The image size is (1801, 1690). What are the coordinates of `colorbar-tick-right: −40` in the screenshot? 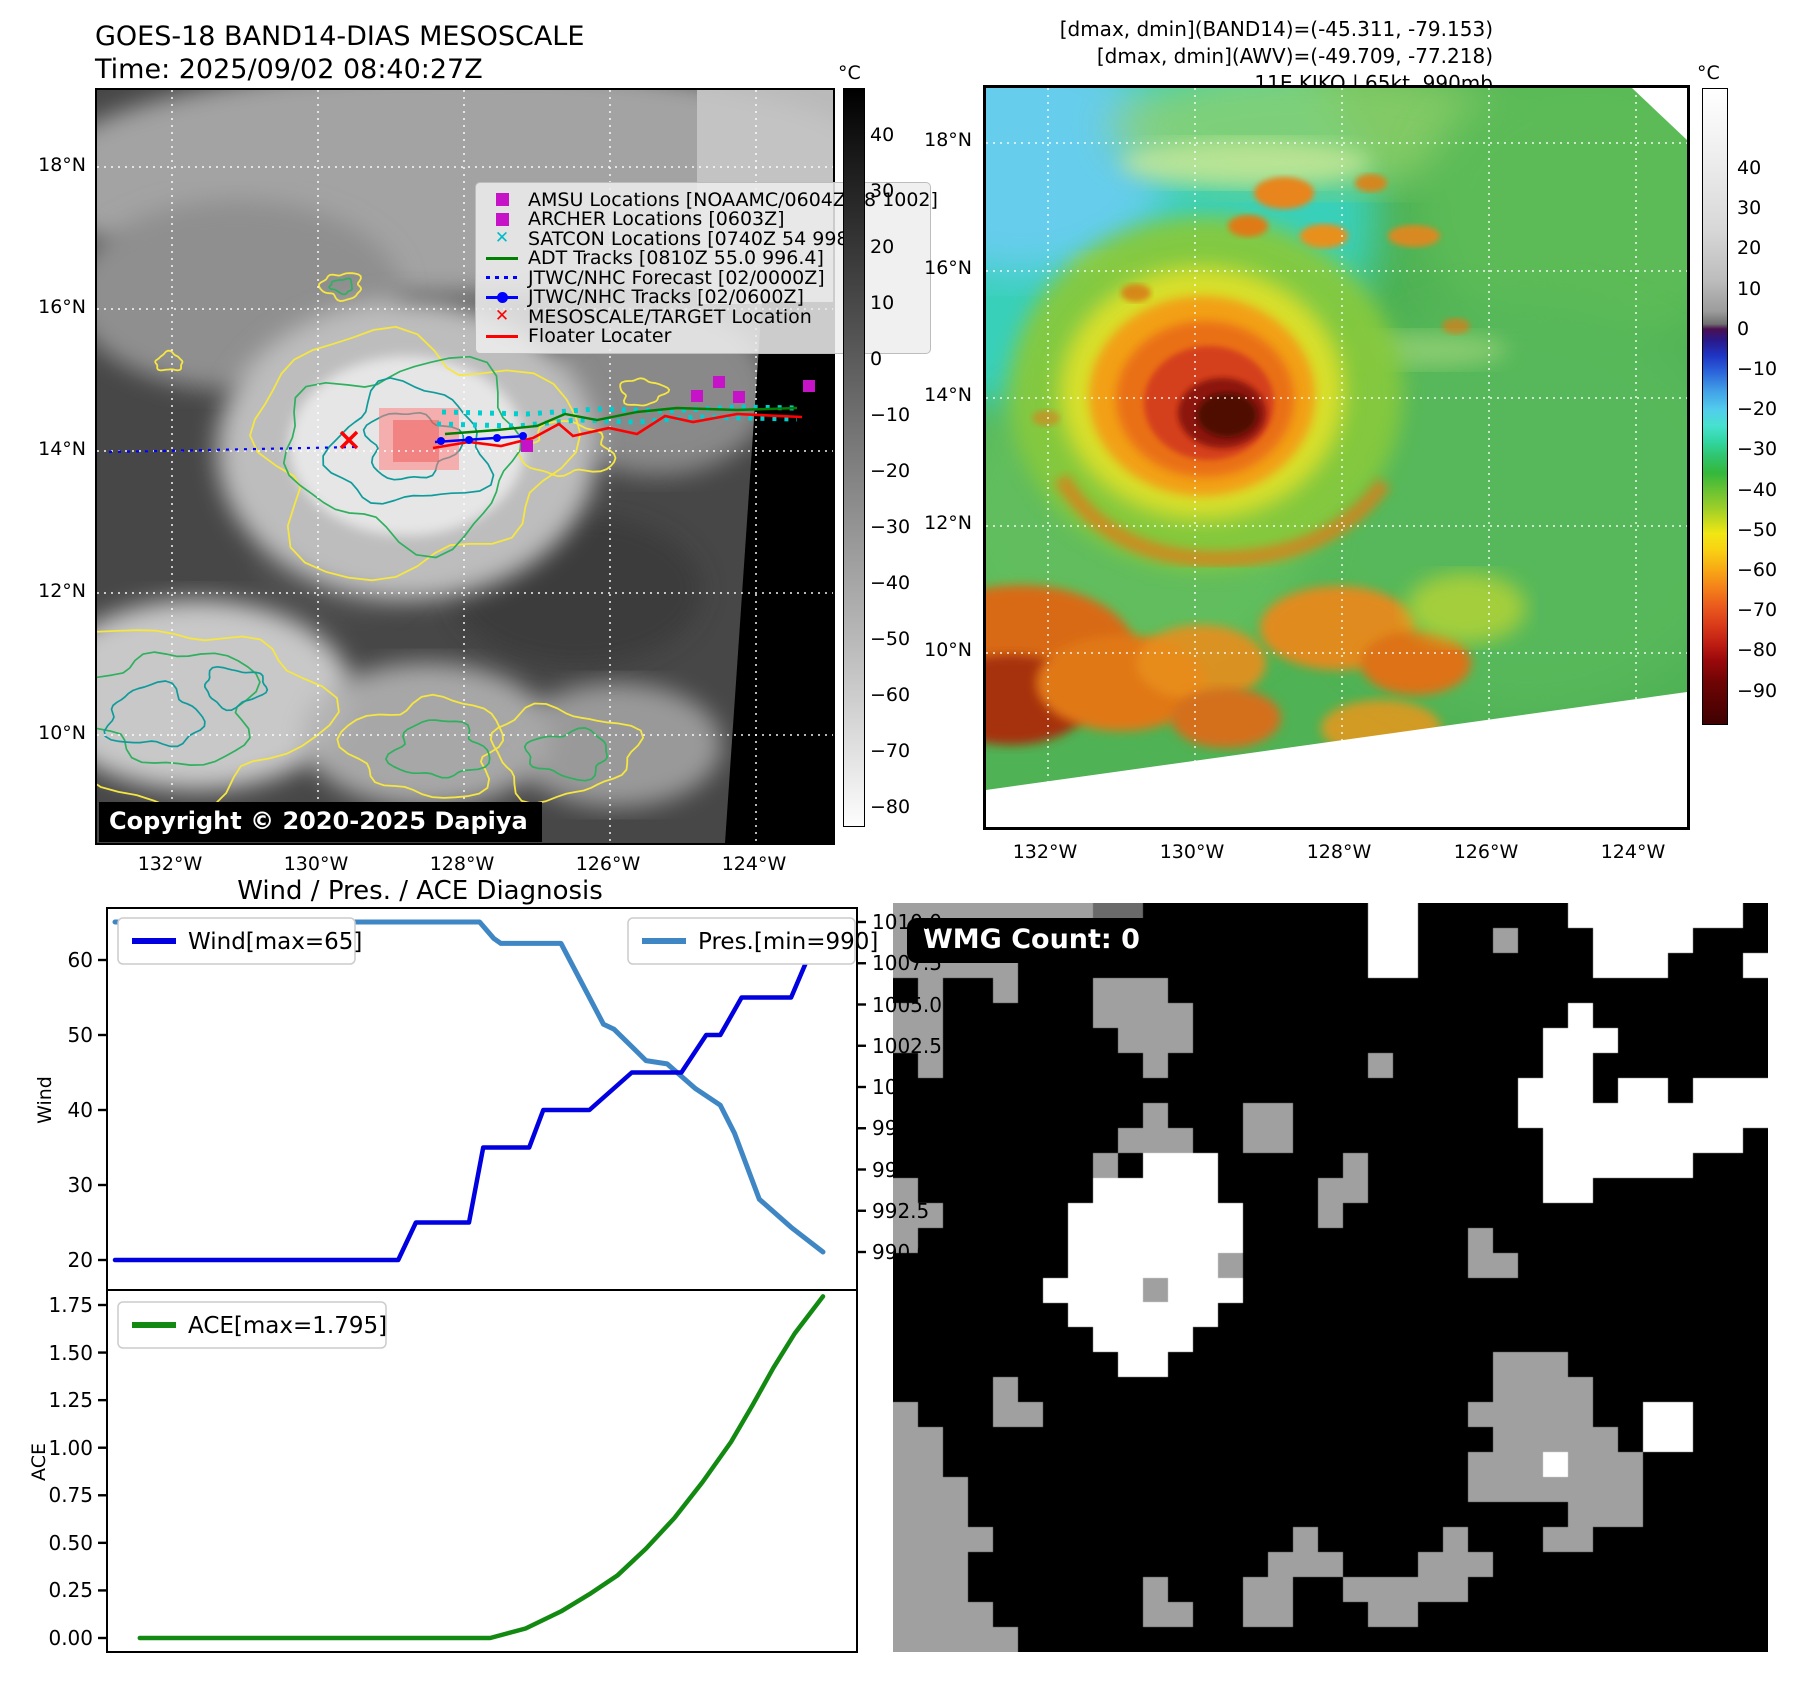 It's located at (1757, 489).